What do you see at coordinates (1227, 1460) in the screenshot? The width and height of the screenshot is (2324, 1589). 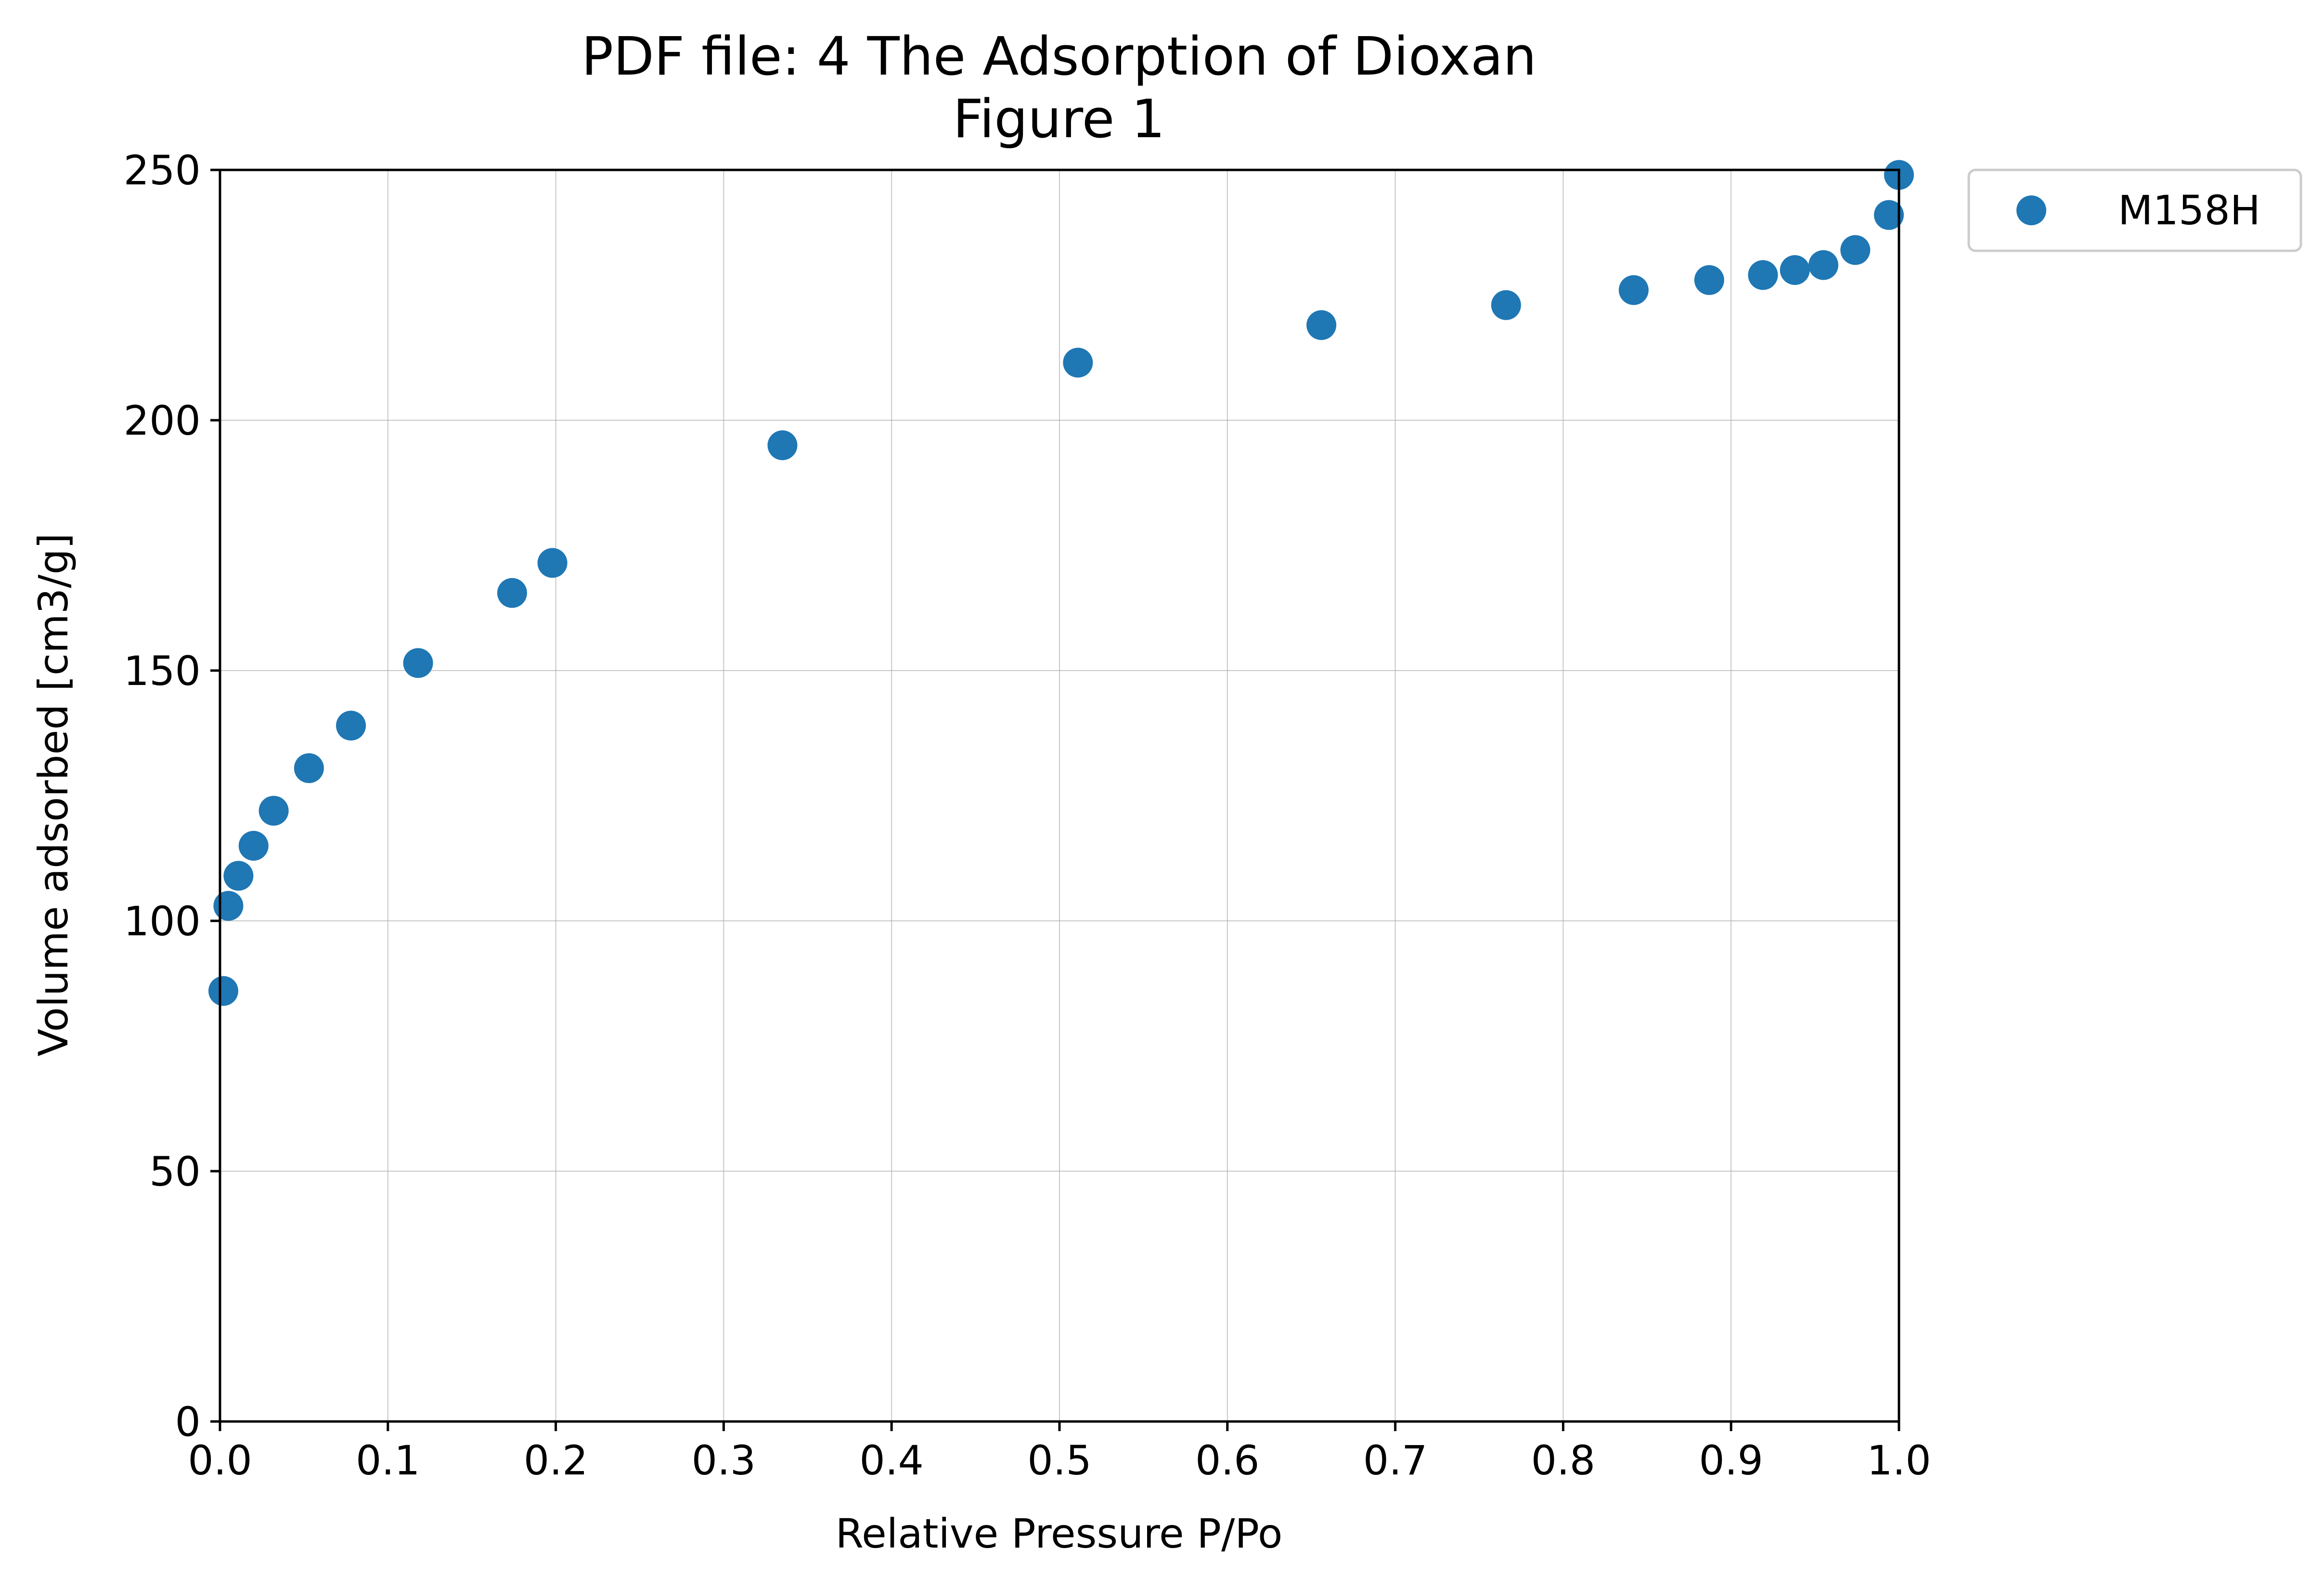 I see `x-tick-label: 0.6` at bounding box center [1227, 1460].